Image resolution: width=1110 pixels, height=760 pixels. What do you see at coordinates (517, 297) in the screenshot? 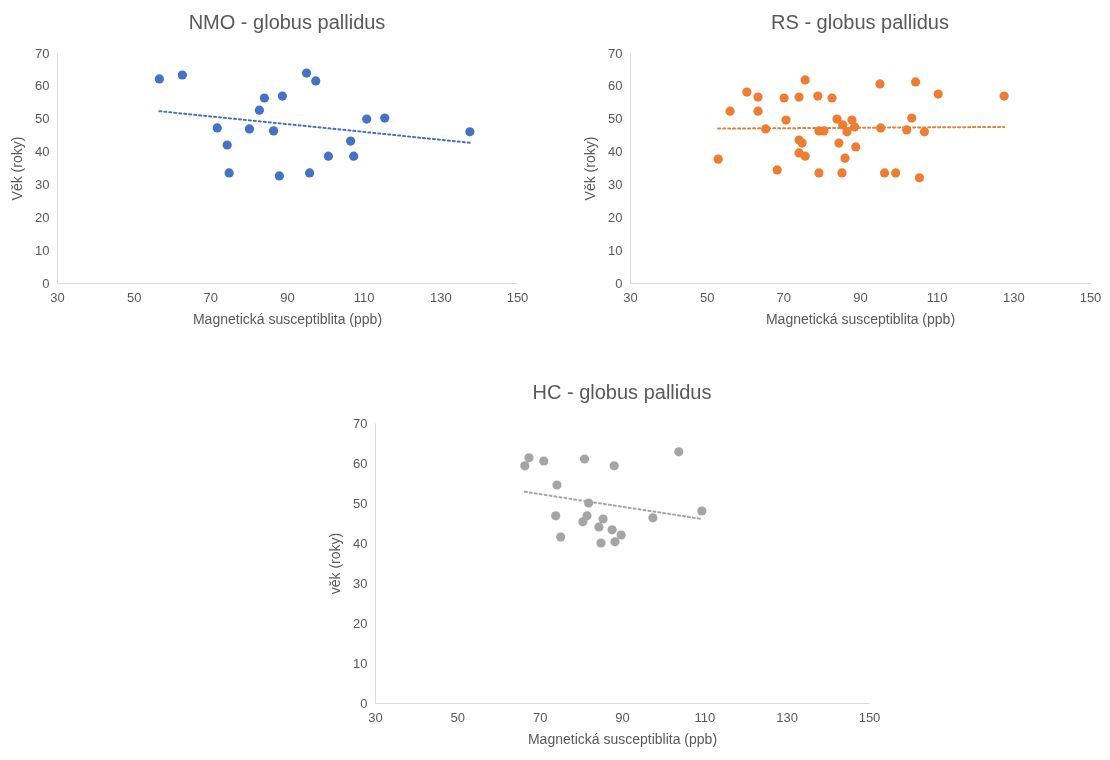
I see `x-tick-label: 150` at bounding box center [517, 297].